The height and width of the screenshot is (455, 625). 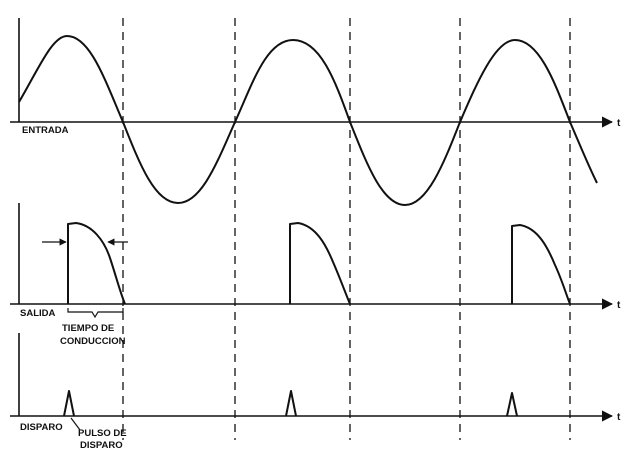 What do you see at coordinates (102, 433) in the screenshot?
I see `trigger-pulse-label-line1: PULSO DE` at bounding box center [102, 433].